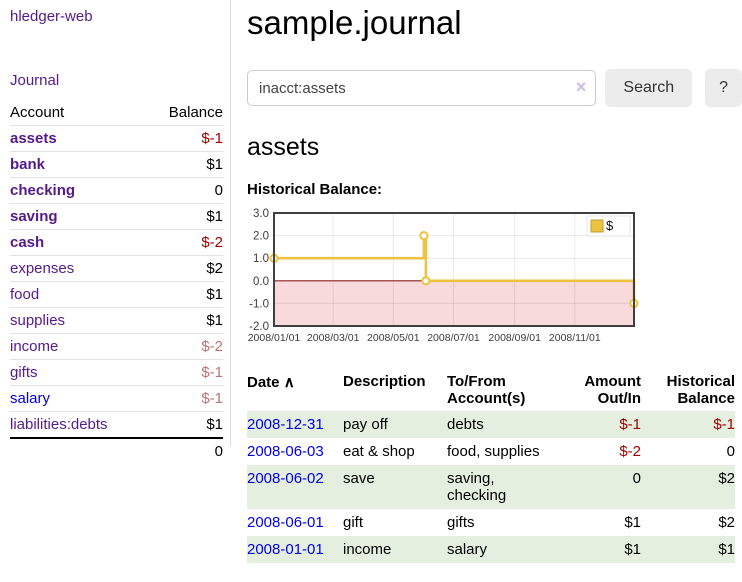  Describe the element at coordinates (116, 295) in the screenshot. I see `account-row: food $1` at that location.